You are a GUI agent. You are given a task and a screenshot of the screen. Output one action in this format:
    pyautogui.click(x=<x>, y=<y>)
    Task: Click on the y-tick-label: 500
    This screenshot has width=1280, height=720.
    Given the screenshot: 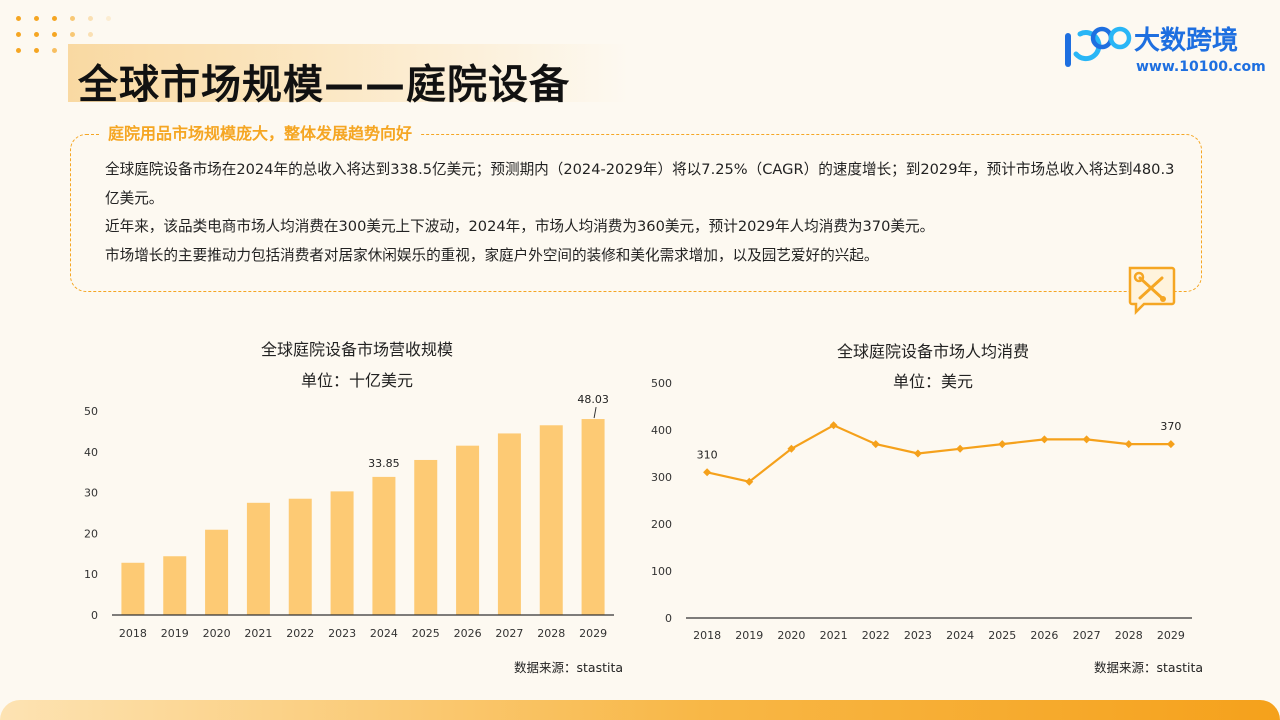 What is the action you would take?
    pyautogui.click(x=661, y=383)
    